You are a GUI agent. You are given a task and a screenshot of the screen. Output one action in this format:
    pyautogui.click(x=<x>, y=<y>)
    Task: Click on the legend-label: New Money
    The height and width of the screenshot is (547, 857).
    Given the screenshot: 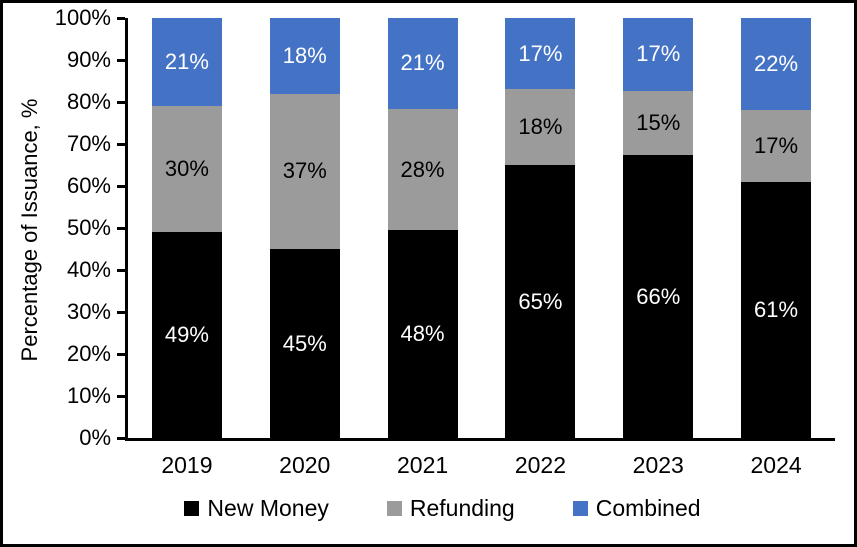 What is the action you would take?
    pyautogui.click(x=268, y=508)
    